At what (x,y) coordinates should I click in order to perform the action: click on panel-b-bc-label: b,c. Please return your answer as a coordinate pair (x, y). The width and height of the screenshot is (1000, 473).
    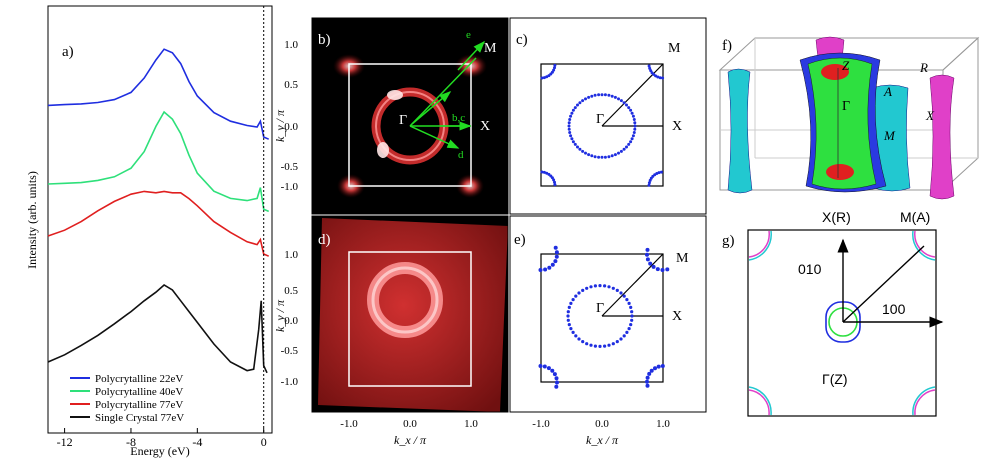
    Looking at the image, I should click on (458, 118).